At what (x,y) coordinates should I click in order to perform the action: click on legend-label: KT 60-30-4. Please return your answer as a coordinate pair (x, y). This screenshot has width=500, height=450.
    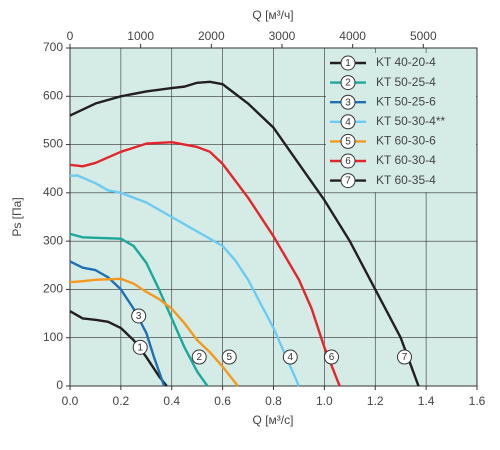
    Looking at the image, I should click on (406, 160).